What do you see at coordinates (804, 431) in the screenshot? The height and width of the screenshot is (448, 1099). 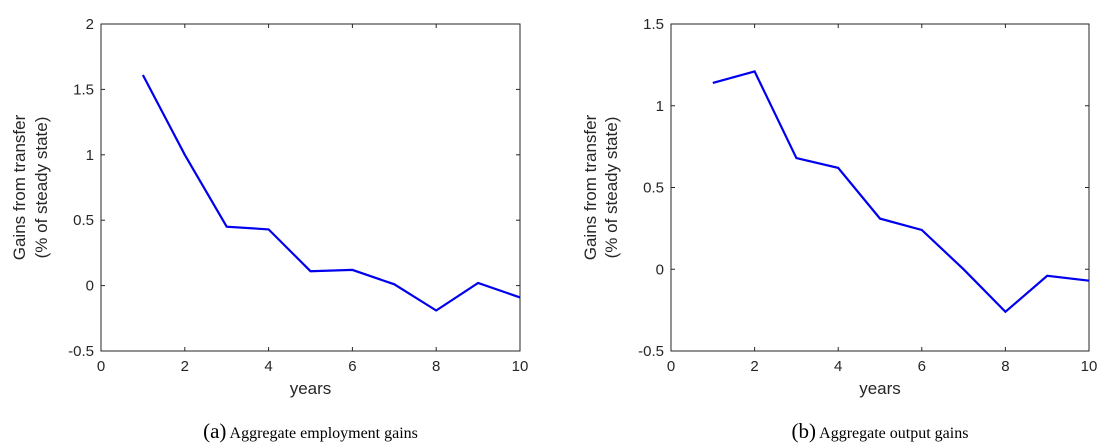 I see `caption-letter: (b)` at bounding box center [804, 431].